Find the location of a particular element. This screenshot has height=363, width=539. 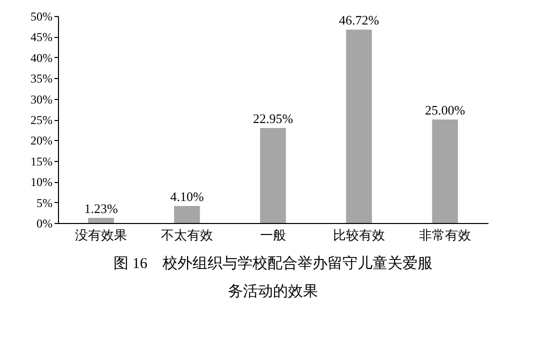

y-tick-label: 30% is located at coordinates (41, 99).